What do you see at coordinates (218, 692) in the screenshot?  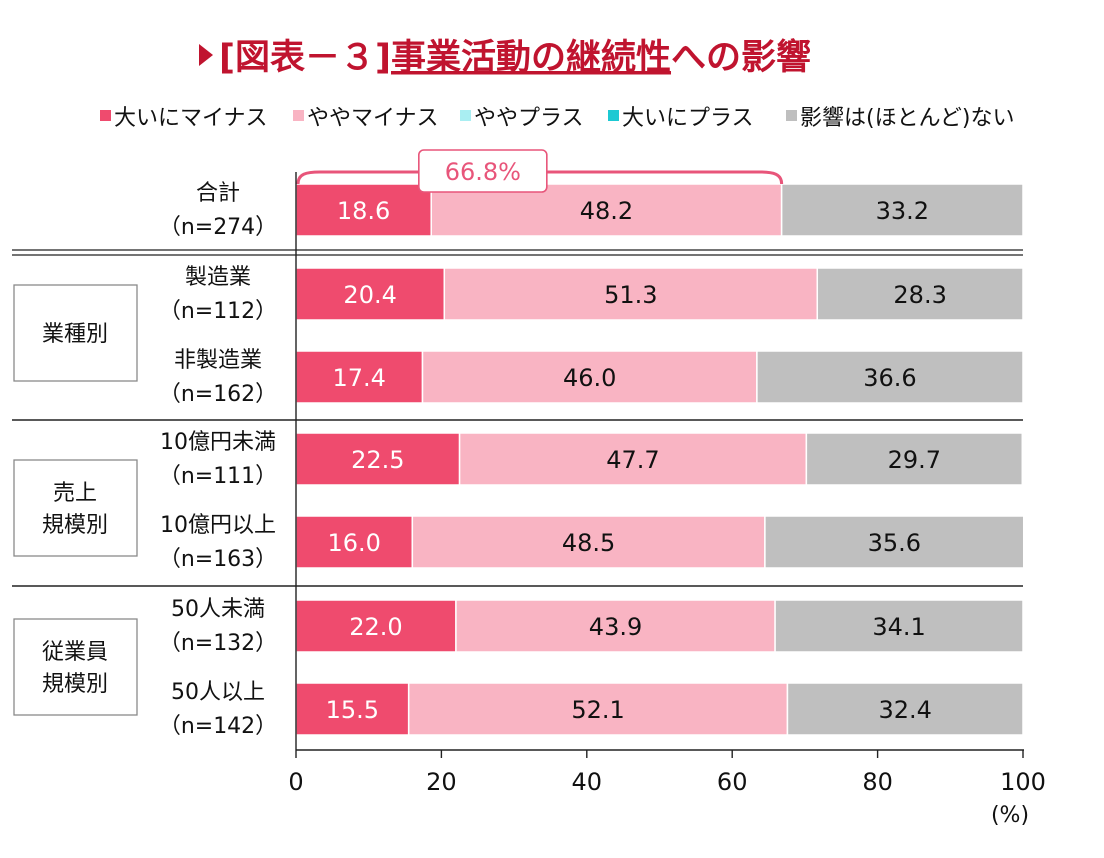 I see `category-name-6: 50人以上` at bounding box center [218, 692].